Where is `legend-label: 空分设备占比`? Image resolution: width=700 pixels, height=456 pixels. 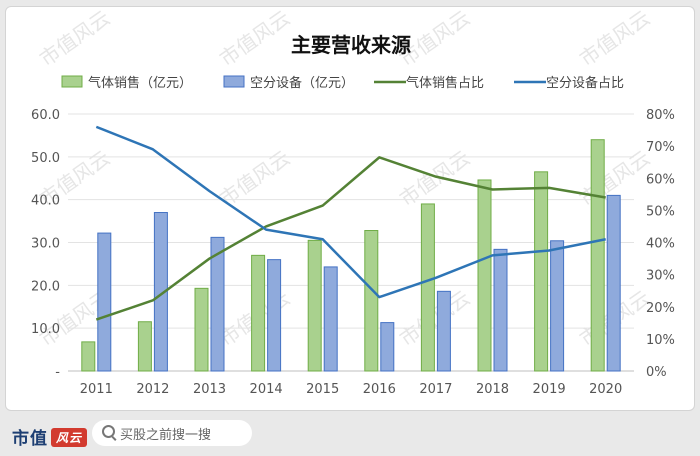
legend-label: 空分设备占比 is located at coordinates (585, 83).